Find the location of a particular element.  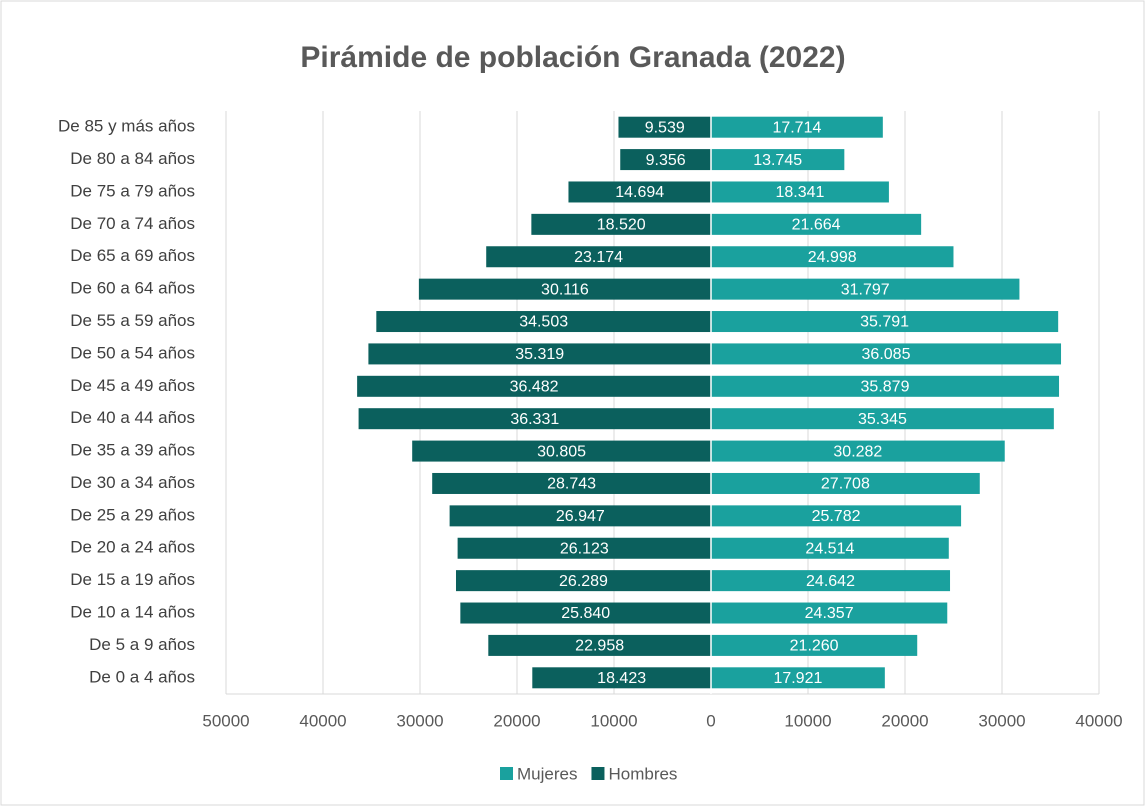

x-tick-label: 50000 is located at coordinates (225, 720).